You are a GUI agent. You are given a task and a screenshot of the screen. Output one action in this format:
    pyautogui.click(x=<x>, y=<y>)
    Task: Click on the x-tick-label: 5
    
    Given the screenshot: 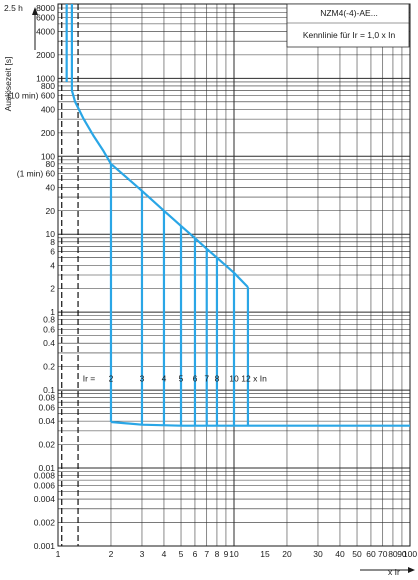 What is the action you would take?
    pyautogui.click(x=181, y=554)
    